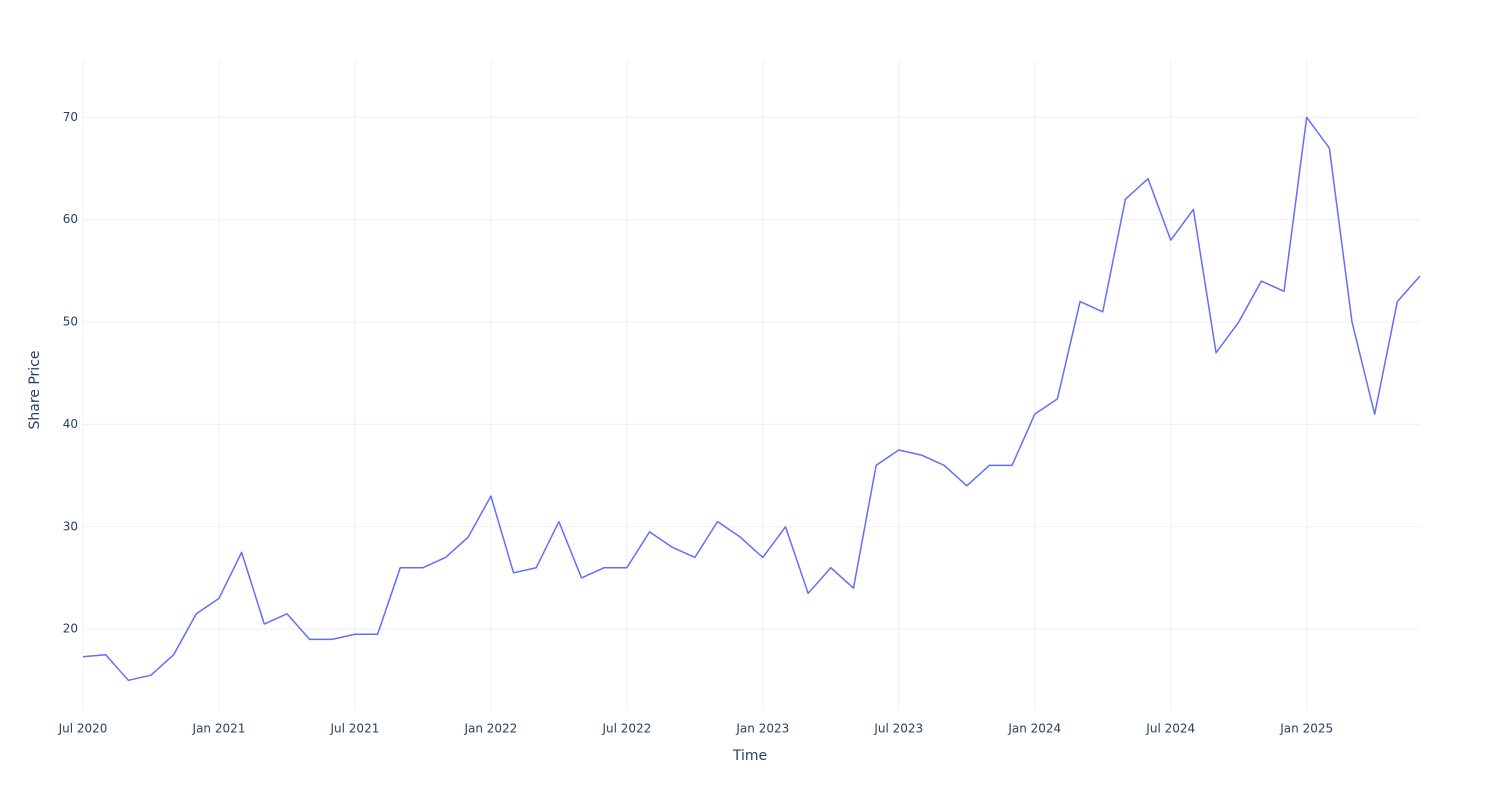  I want to click on x-tick-label: Jul 2022, so click(626, 729).